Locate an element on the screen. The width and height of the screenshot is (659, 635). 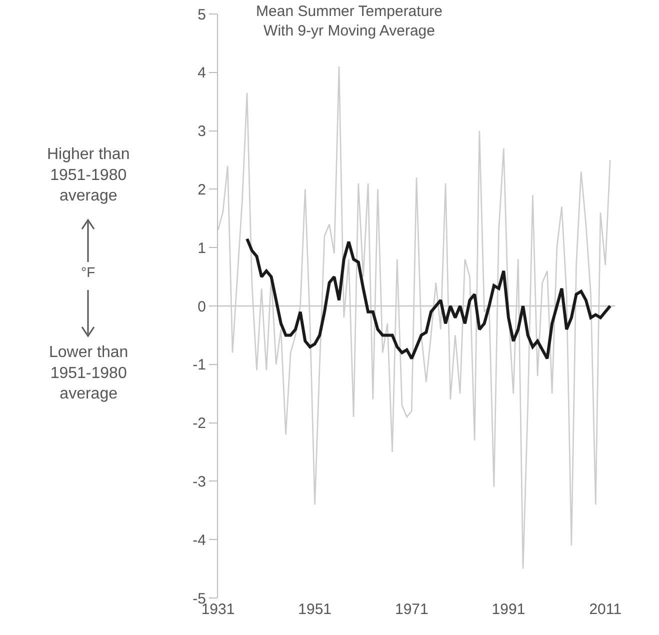
text: Higher than 1951-1980 average is located at coordinates (88, 175).